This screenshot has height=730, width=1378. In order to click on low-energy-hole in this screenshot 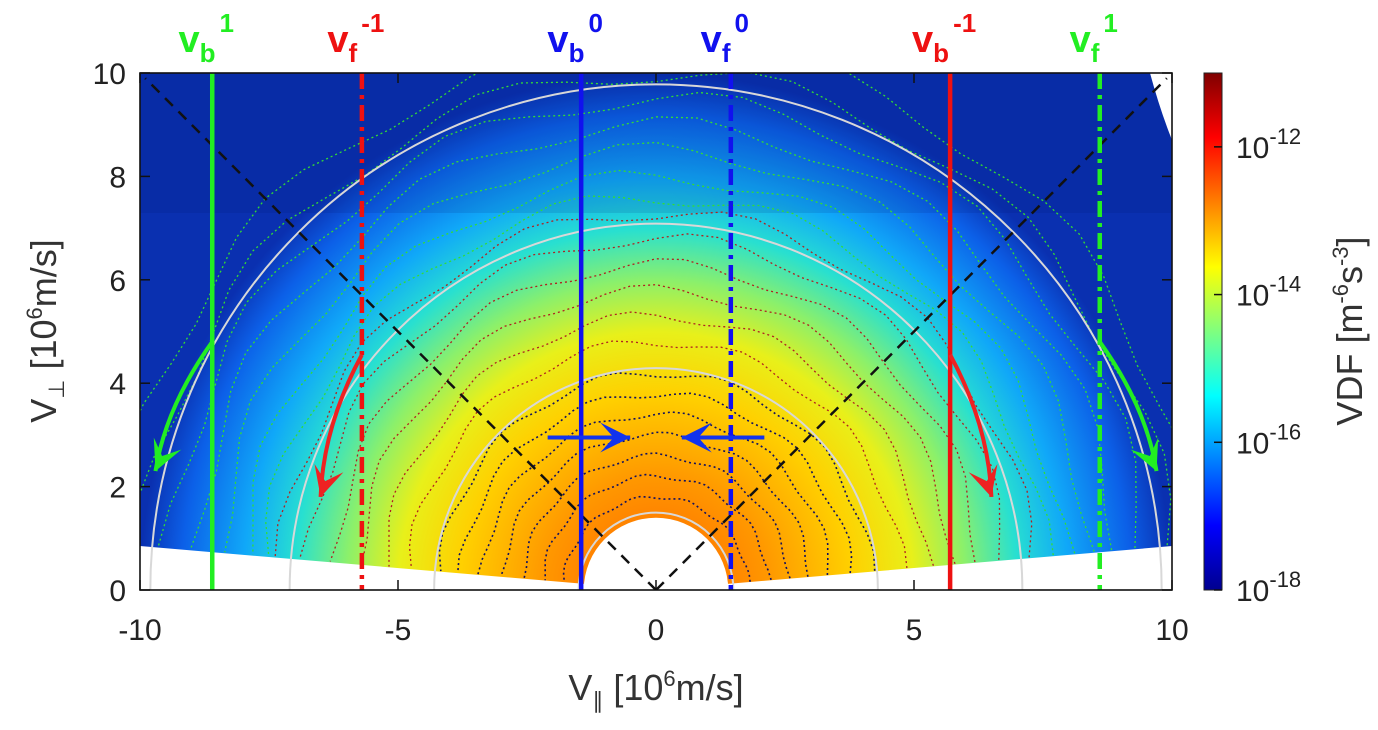, I will do `click(656, 553)`.